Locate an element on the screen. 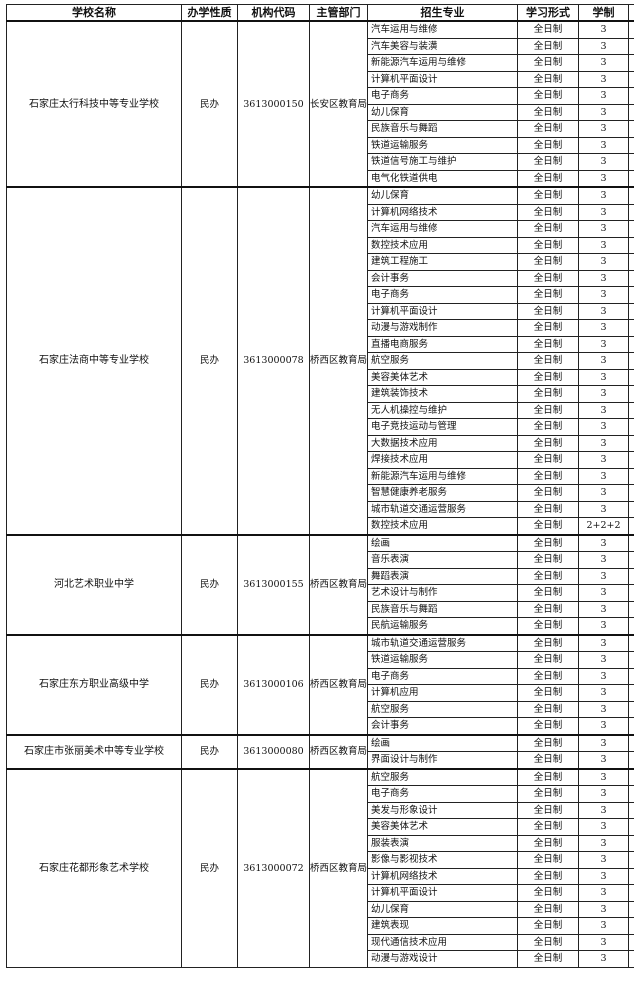 The height and width of the screenshot is (984, 634). duration: 2+2+2 is located at coordinates (603, 526).